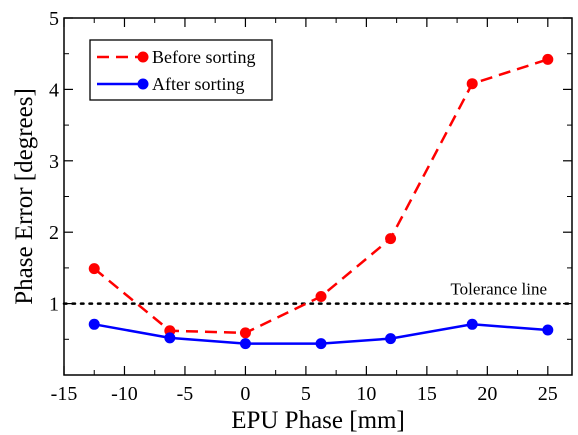 The width and height of the screenshot is (578, 435). Describe the element at coordinates (64, 394) in the screenshot. I see `x-tick-label: -15` at that location.